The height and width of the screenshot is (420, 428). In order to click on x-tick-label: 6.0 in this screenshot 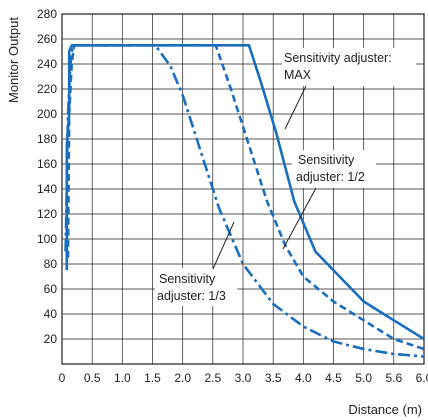, I will do `click(422, 378)`.